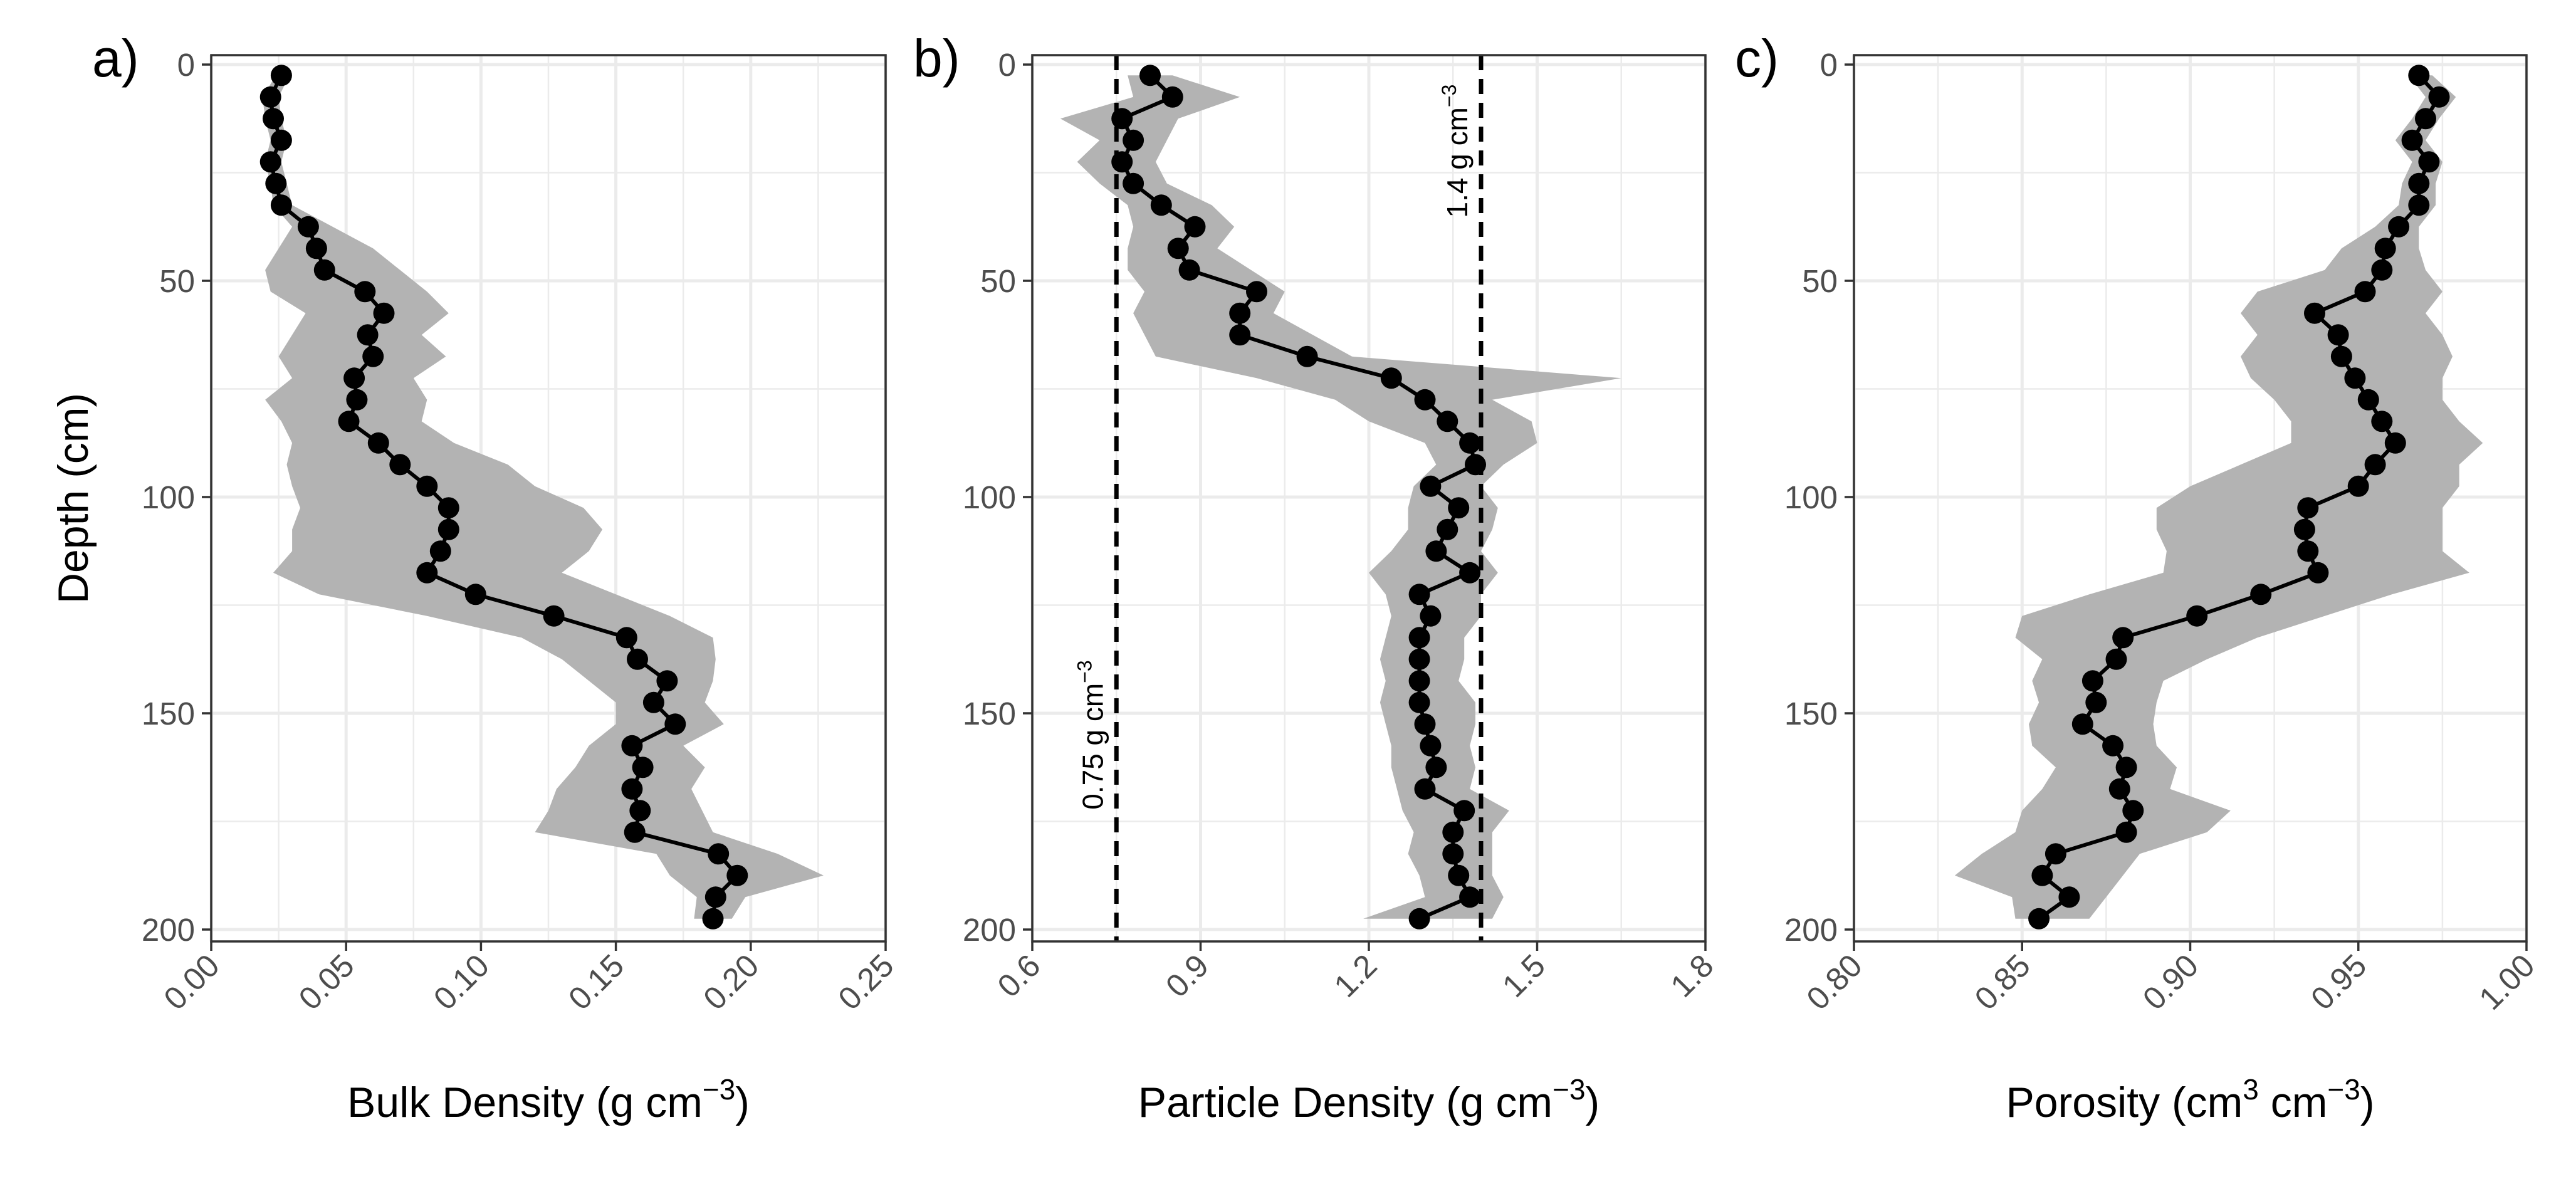 This screenshot has height=1184, width=2576. What do you see at coordinates (191, 981) in the screenshot?
I see `x-tick-label: 0.00` at bounding box center [191, 981].